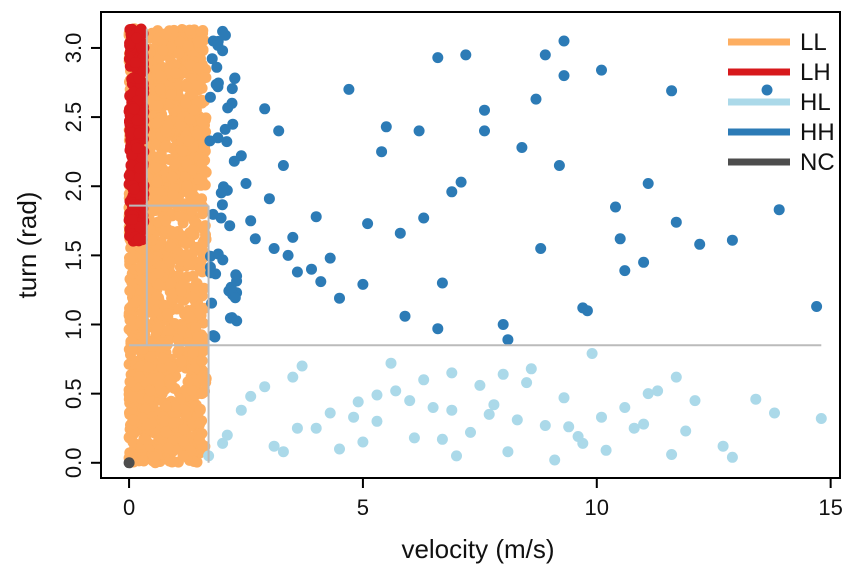  Describe the element at coordinates (81, 255) in the screenshot. I see `y-axis: 0.0 0.5 1.0 1.5 2.0 2.5 3.0` at that location.